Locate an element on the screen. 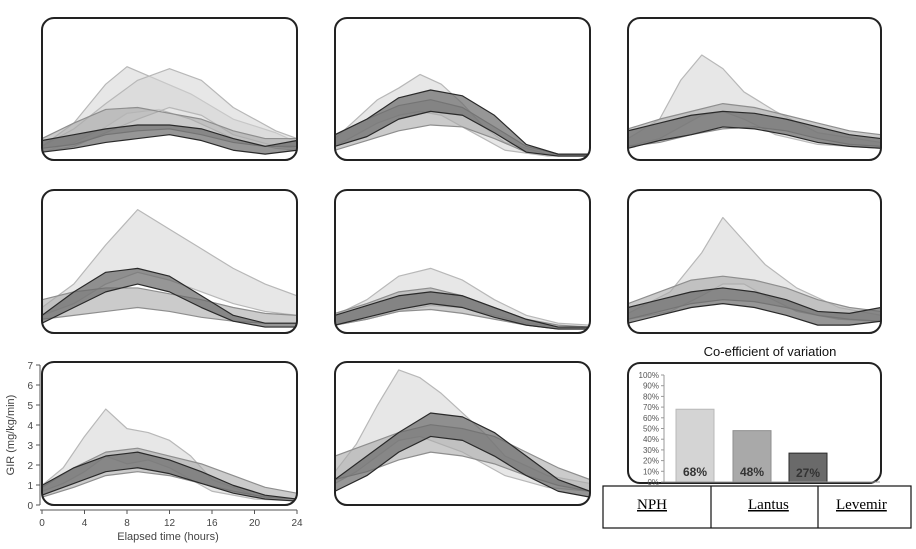  y-tick-label: 5 is located at coordinates (30, 406).